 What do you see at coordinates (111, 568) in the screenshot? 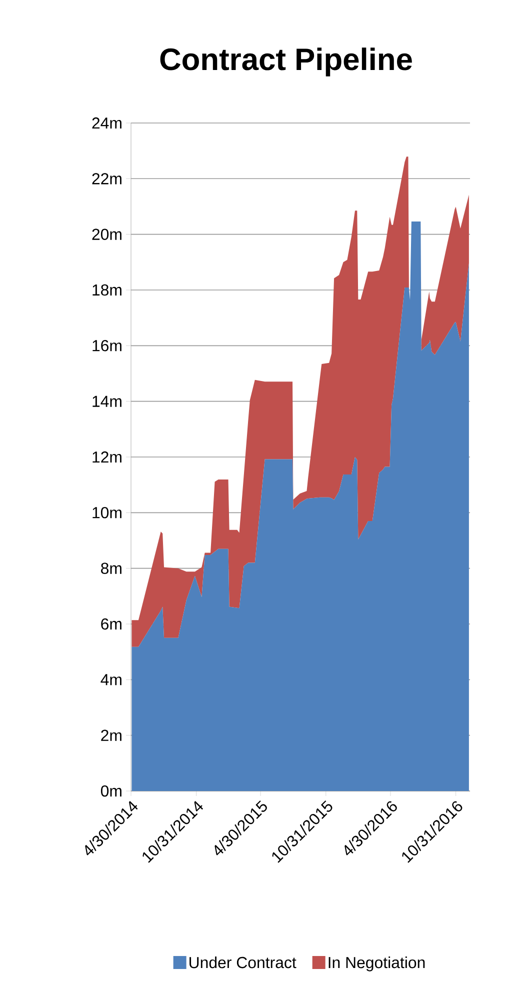
I see `y-tick-label: 8m` at bounding box center [111, 568].